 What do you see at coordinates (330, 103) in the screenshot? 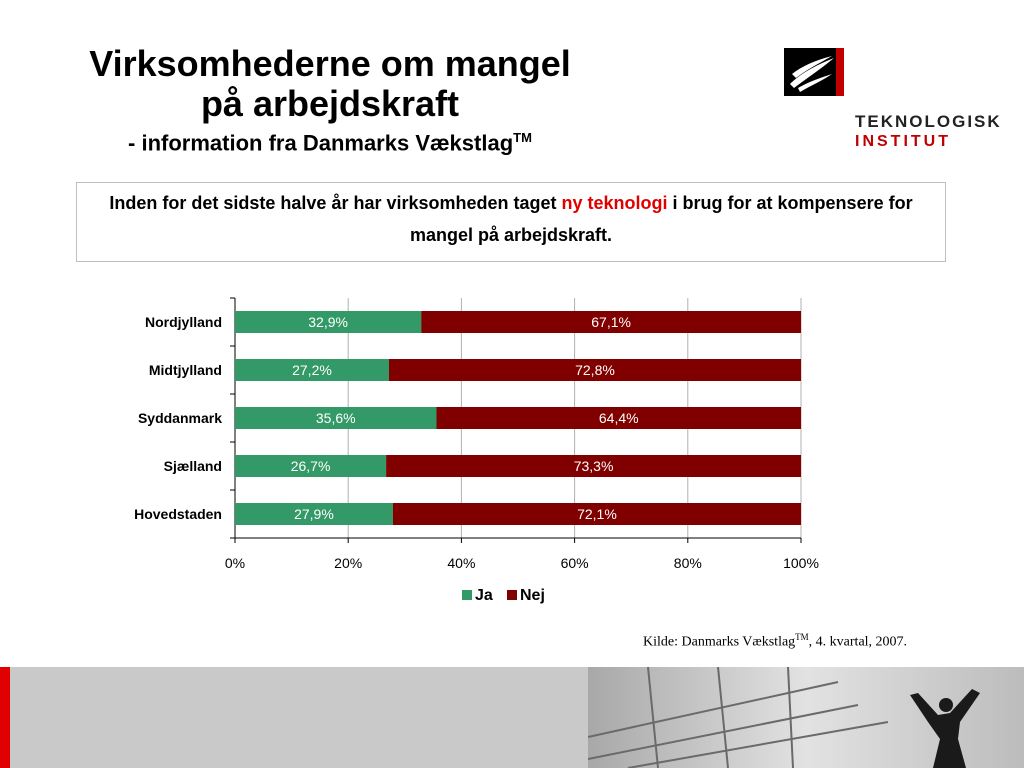
I see `page-title-line-2: på arbejdskraft` at bounding box center [330, 103].